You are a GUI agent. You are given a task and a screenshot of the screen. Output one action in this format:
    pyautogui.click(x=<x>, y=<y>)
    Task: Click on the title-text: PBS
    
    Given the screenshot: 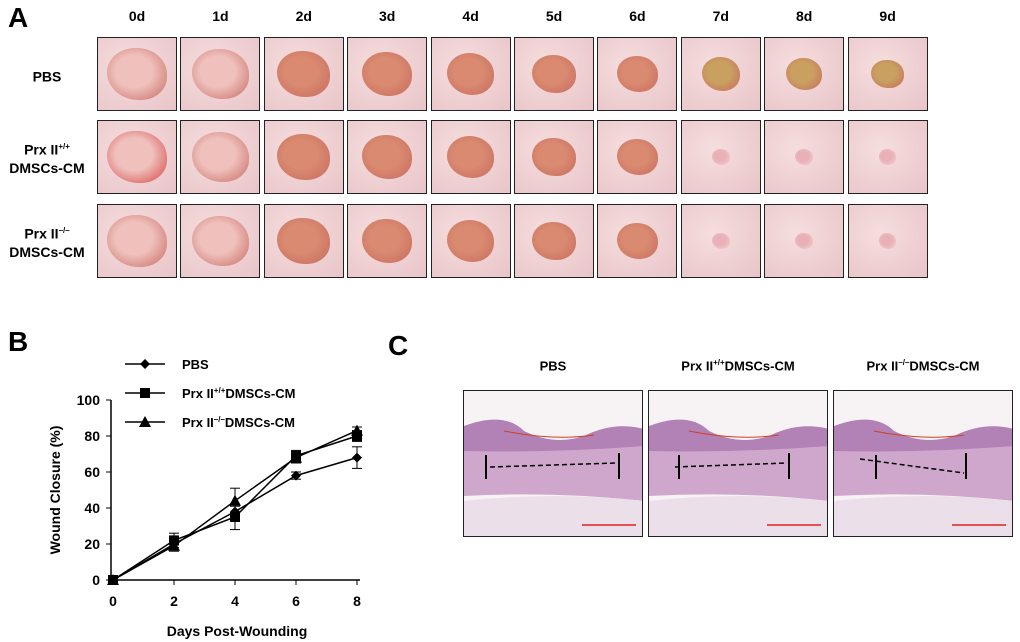 What is the action you would take?
    pyautogui.click(x=553, y=366)
    